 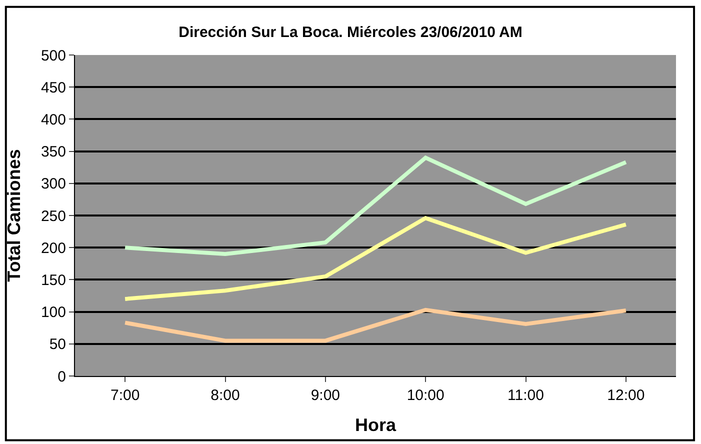 What do you see at coordinates (53, 216) in the screenshot?
I see `y-tick-label: 250` at bounding box center [53, 216].